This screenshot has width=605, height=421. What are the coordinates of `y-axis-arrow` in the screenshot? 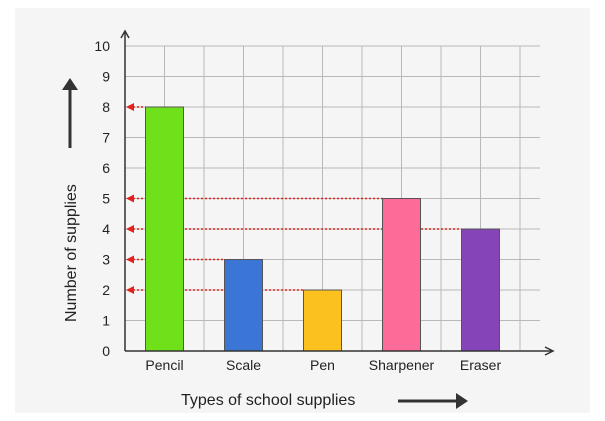 It's located at (125, 34).